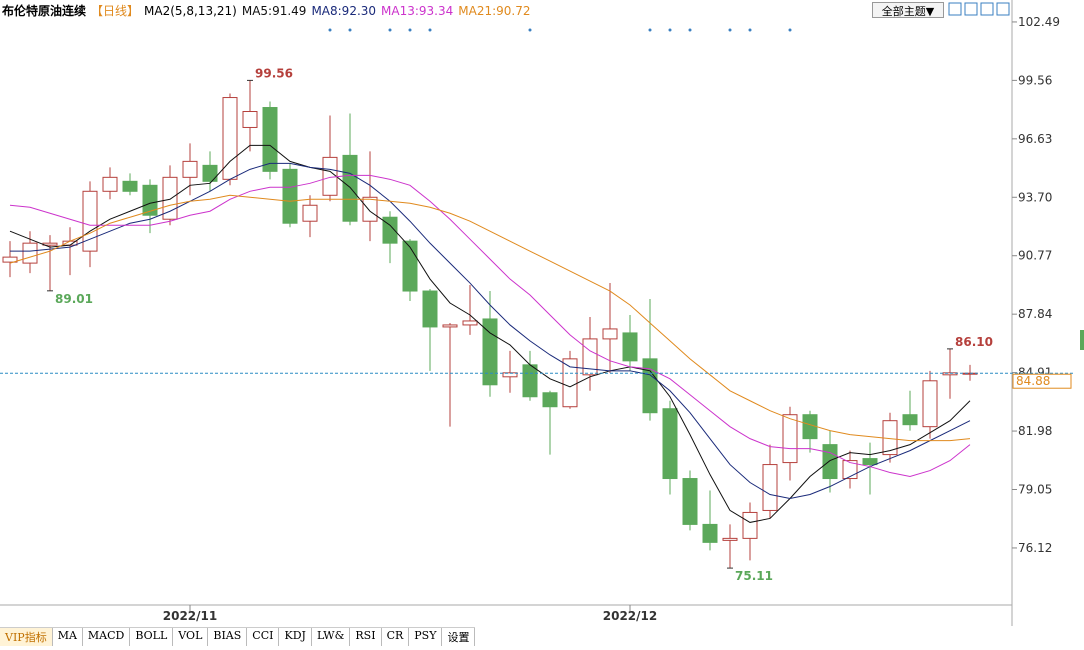 The width and height of the screenshot is (1084, 650). What do you see at coordinates (1035, 490) in the screenshot?
I see `y-tick-label: 79.05` at bounding box center [1035, 490].